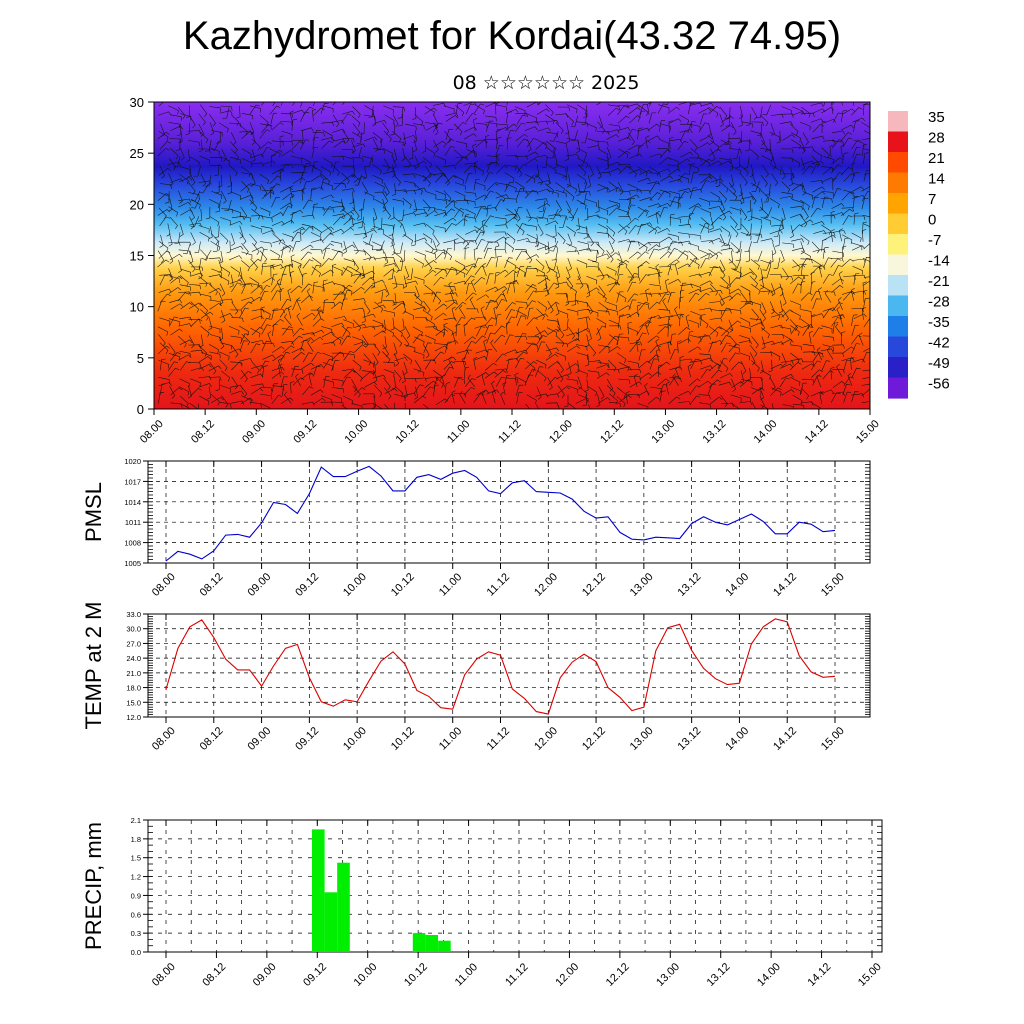  Describe the element at coordinates (500, 666) in the screenshot. I see `series-line` at that location.